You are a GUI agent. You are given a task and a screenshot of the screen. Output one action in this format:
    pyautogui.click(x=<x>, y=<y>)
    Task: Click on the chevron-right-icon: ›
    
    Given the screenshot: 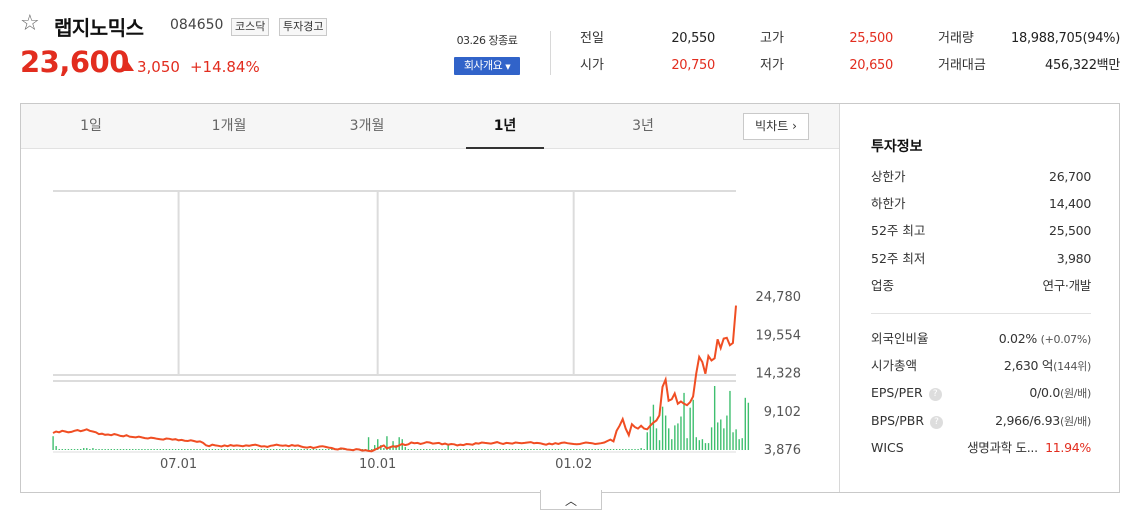 What is the action you would take?
    pyautogui.click(x=794, y=126)
    